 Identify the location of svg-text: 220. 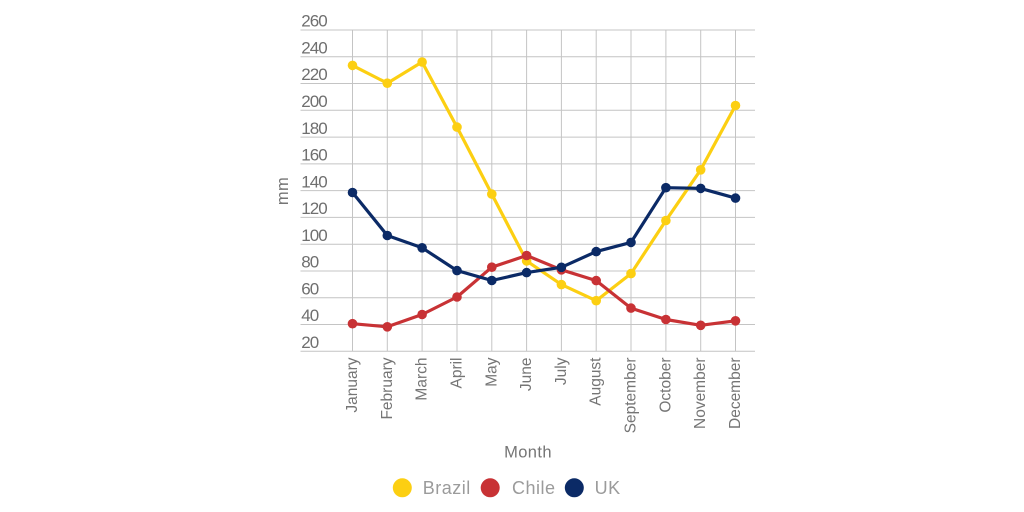
(314, 74).